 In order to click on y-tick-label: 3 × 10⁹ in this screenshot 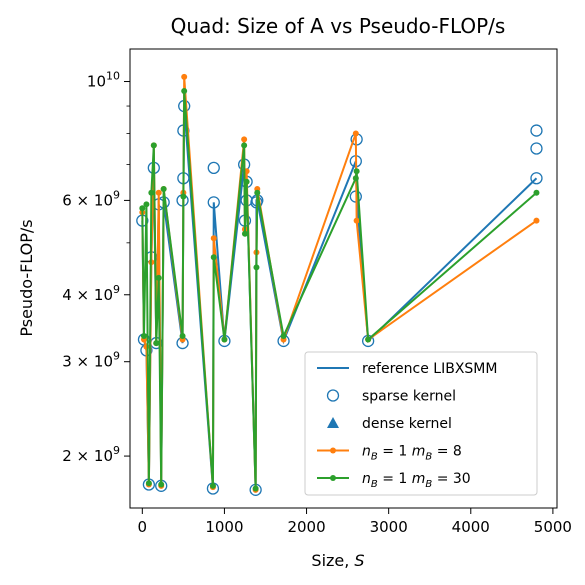, I will do `click(91, 360)`.